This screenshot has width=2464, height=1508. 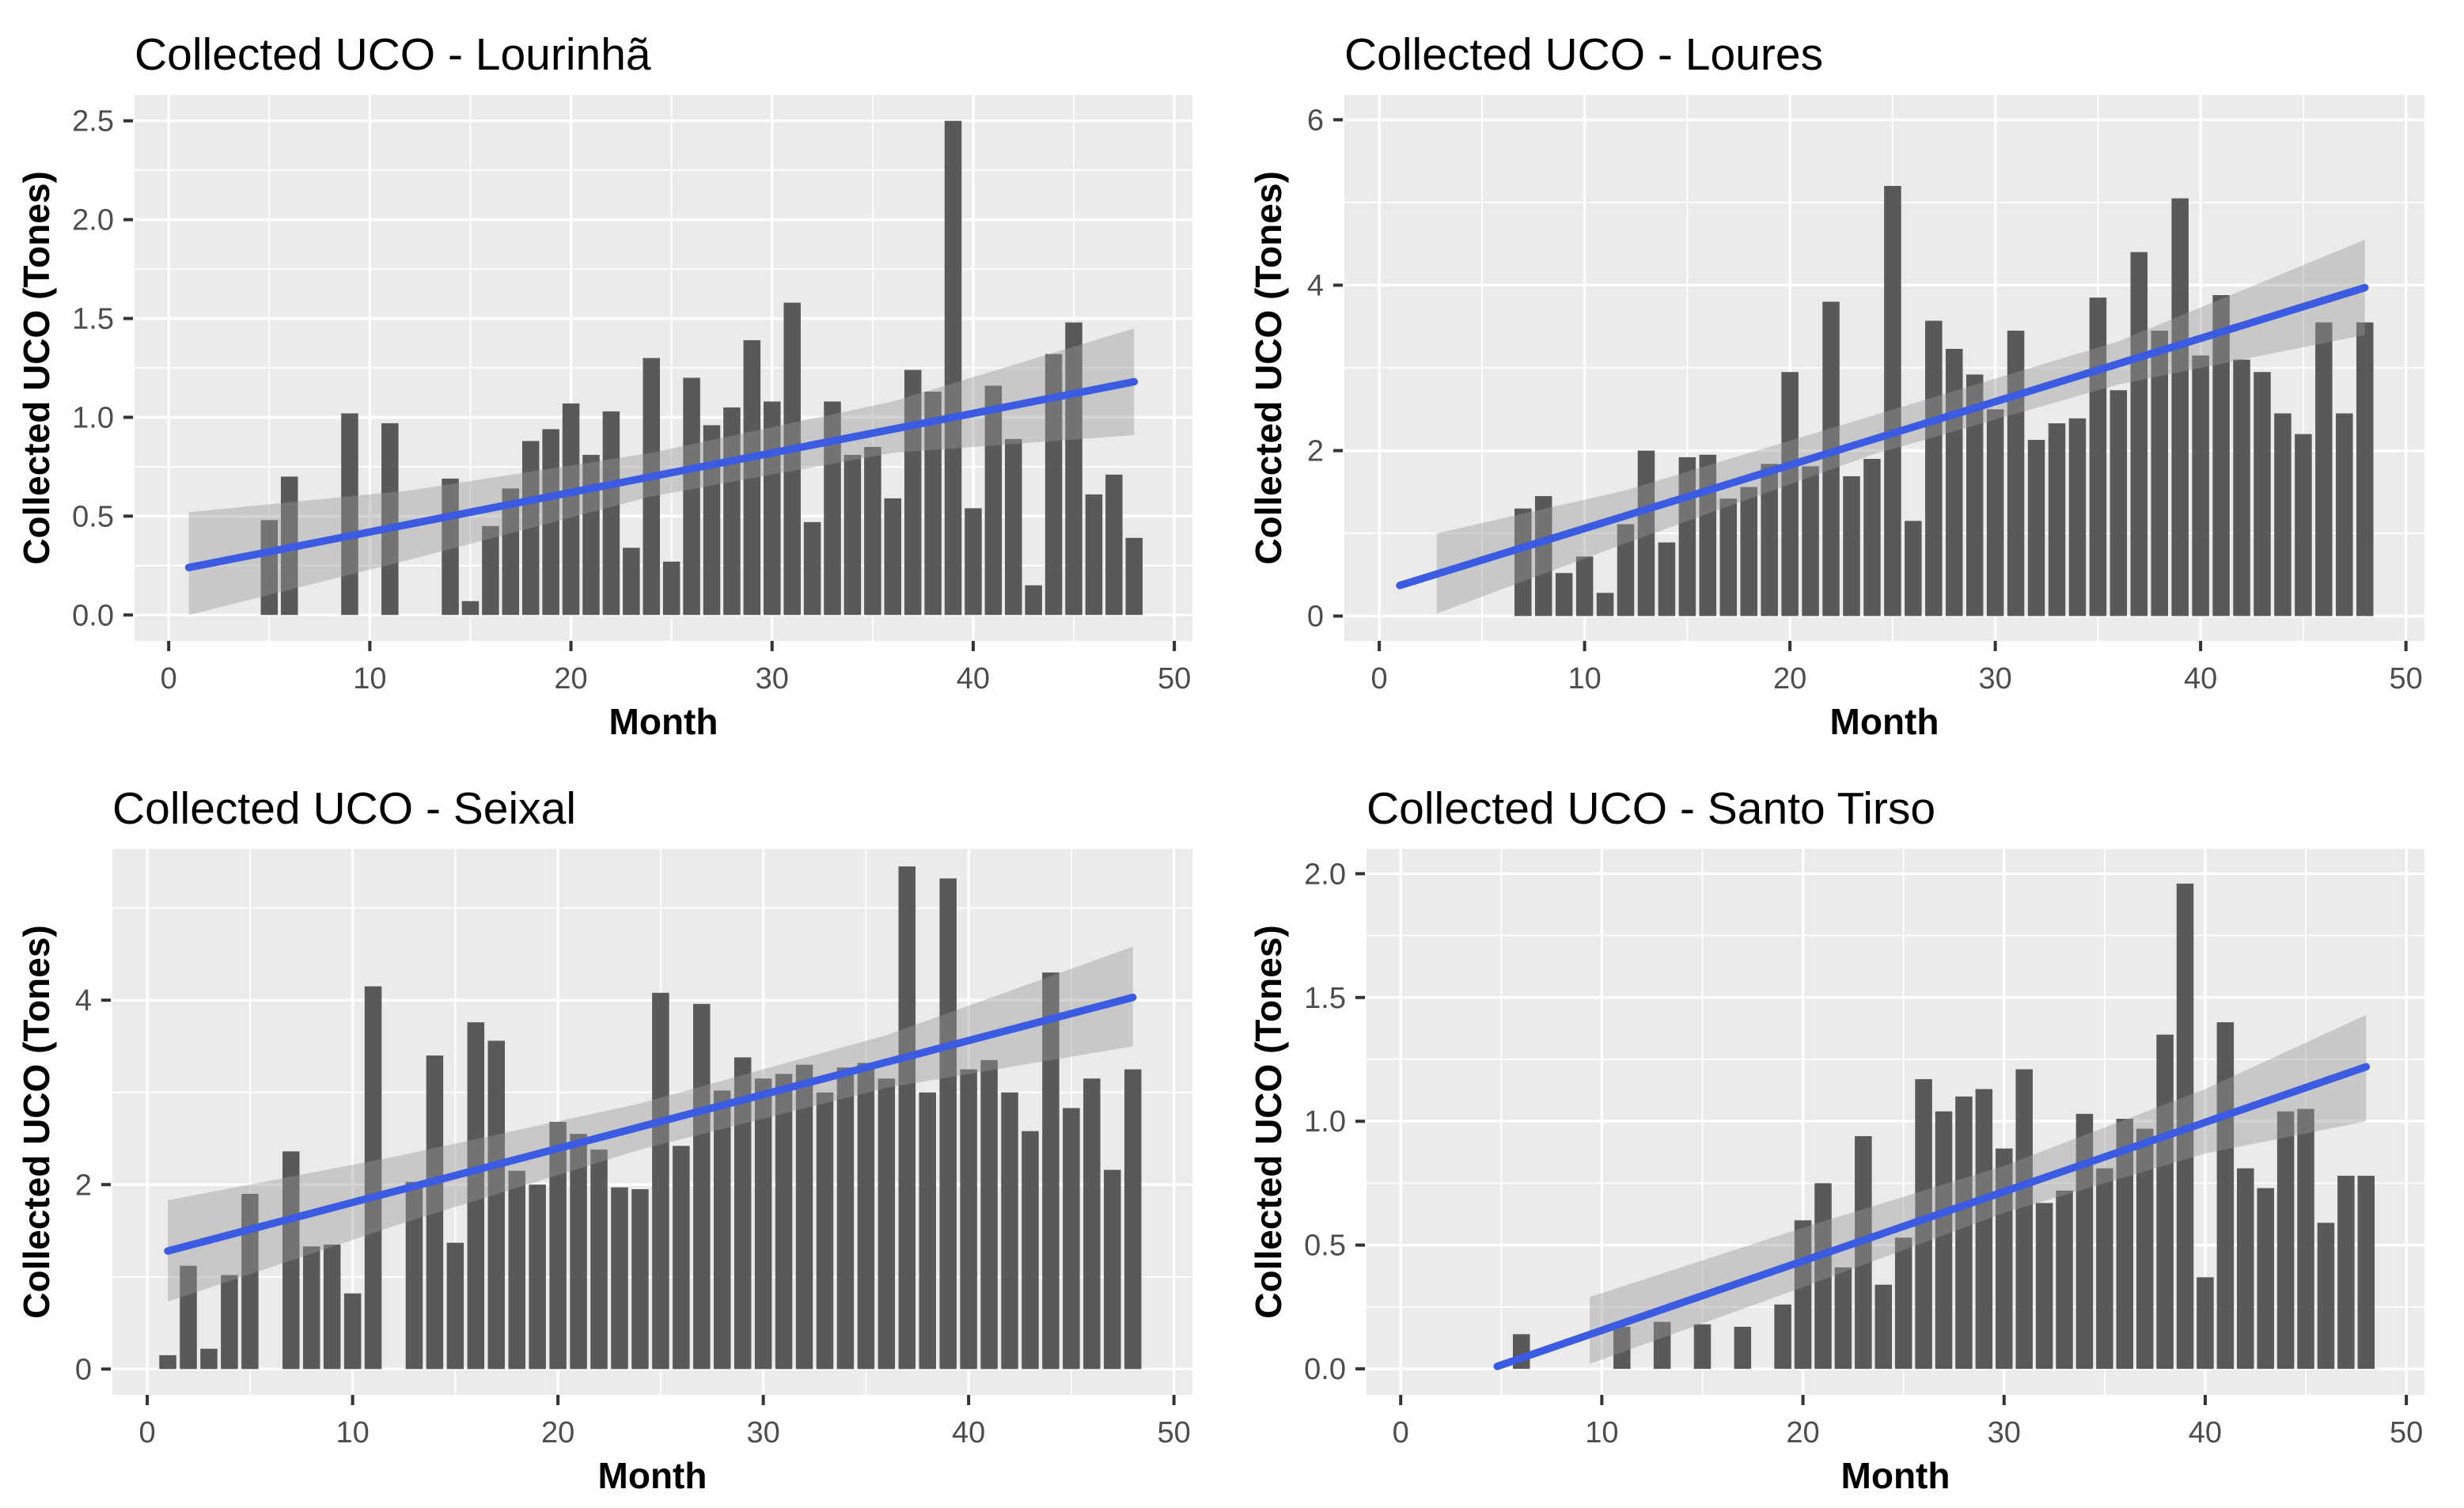 I want to click on y-tick-label: 0.5, so click(x=1325, y=1246).